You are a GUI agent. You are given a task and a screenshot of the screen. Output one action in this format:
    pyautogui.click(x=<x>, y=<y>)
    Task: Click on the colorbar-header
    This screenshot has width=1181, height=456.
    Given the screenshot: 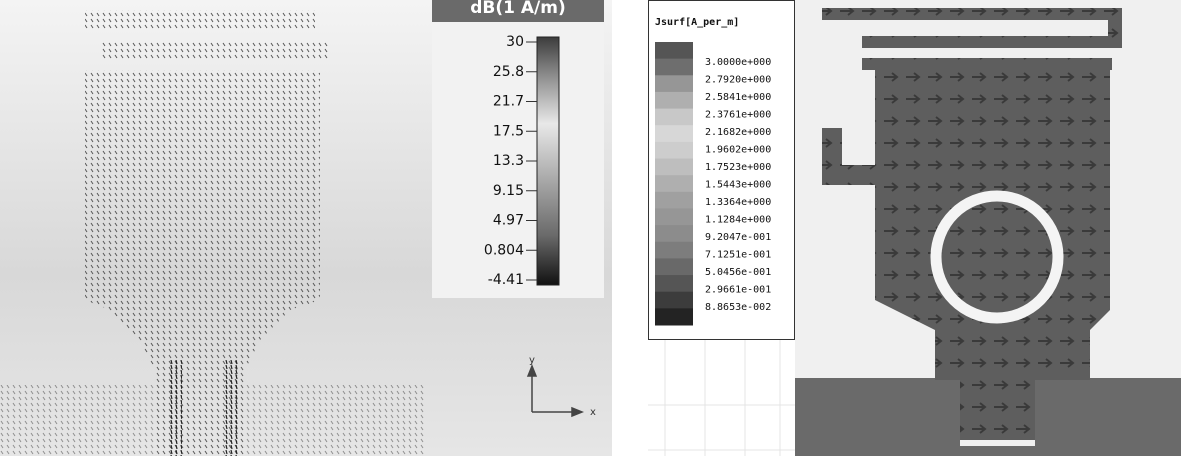 What is the action you would take?
    pyautogui.click(x=518, y=11)
    